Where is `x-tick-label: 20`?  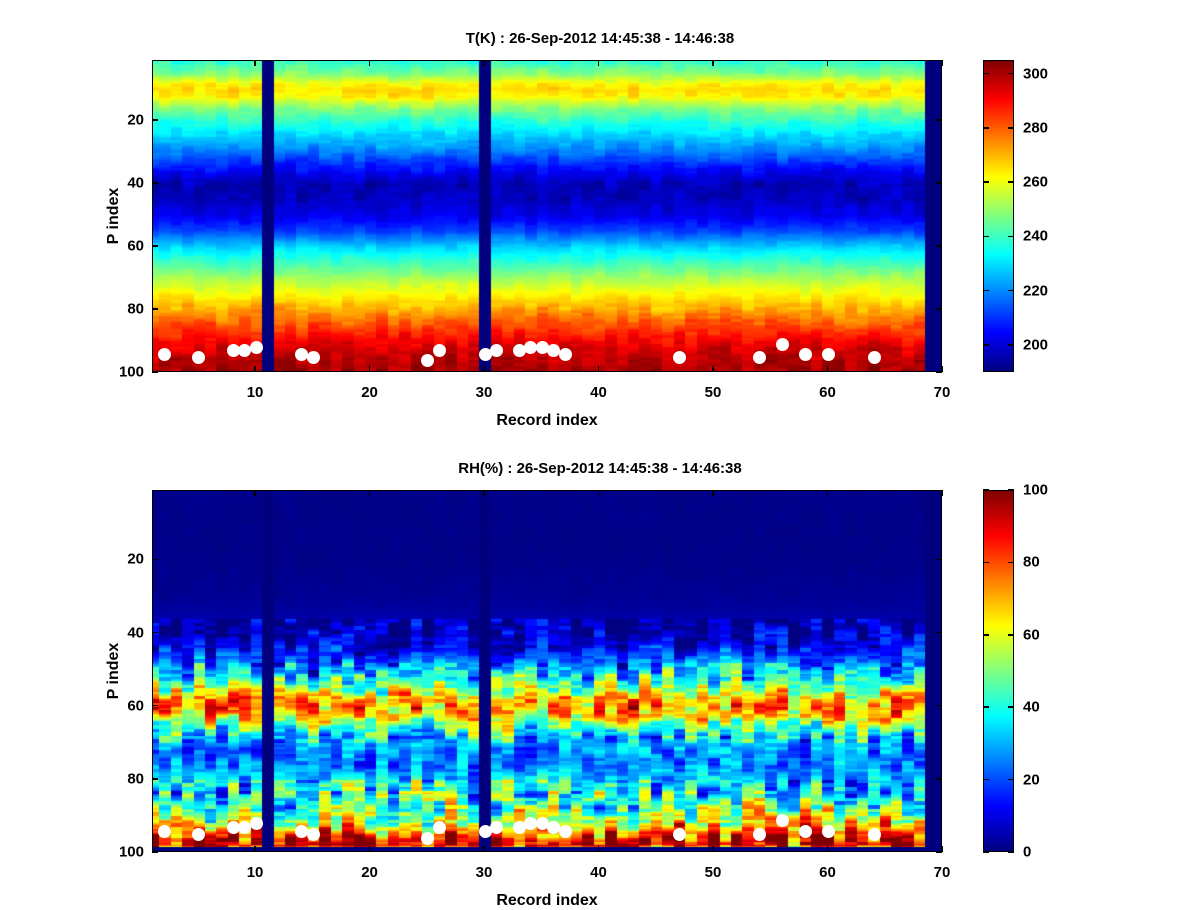 x-tick-label: 20 is located at coordinates (369, 392).